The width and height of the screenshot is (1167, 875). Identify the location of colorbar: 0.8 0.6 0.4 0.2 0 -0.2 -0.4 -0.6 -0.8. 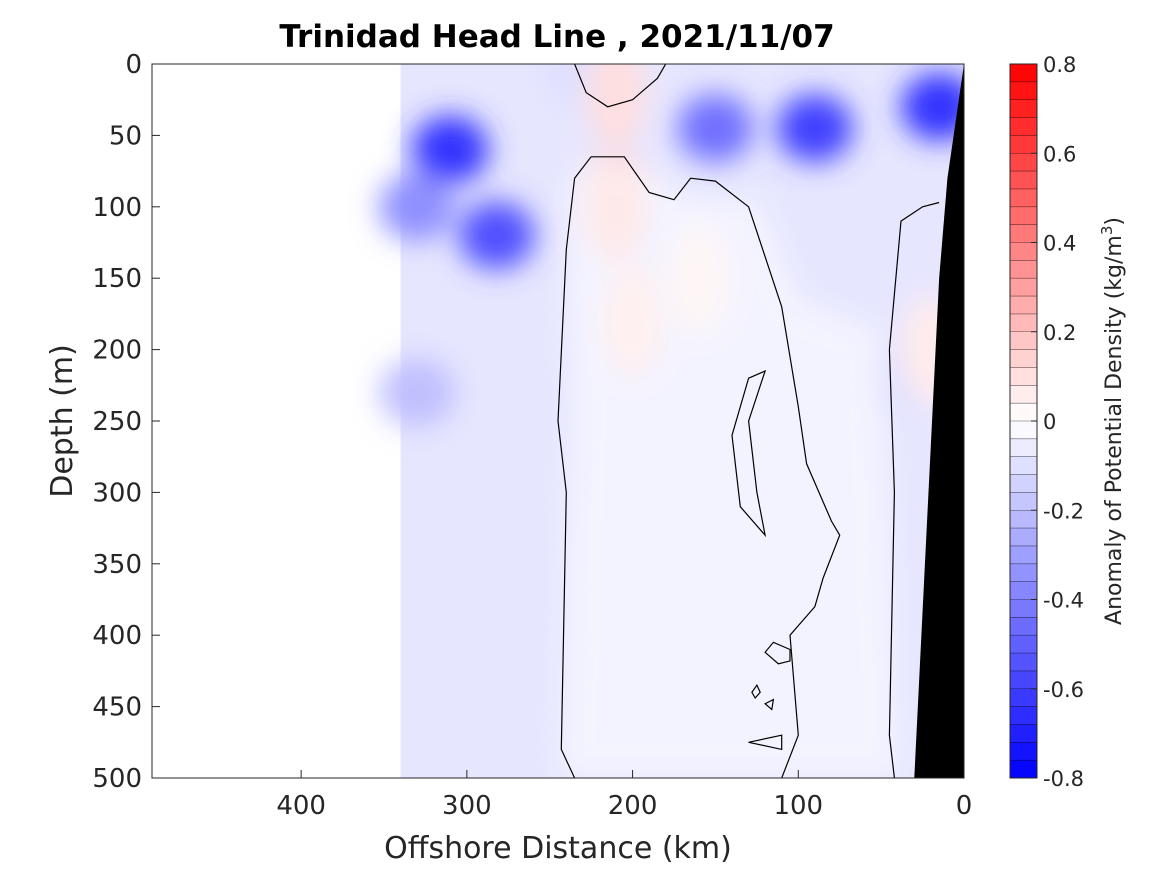
(1046, 422).